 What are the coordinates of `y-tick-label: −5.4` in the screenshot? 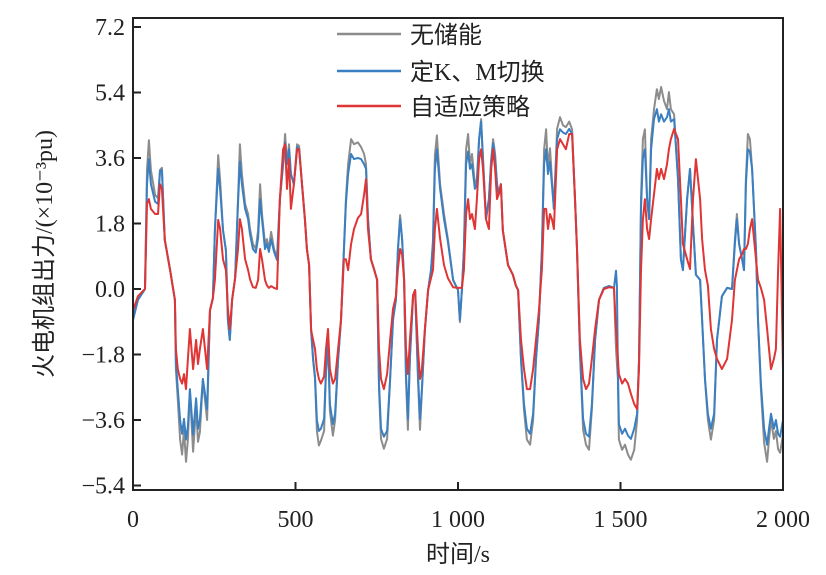 It's located at (103, 487).